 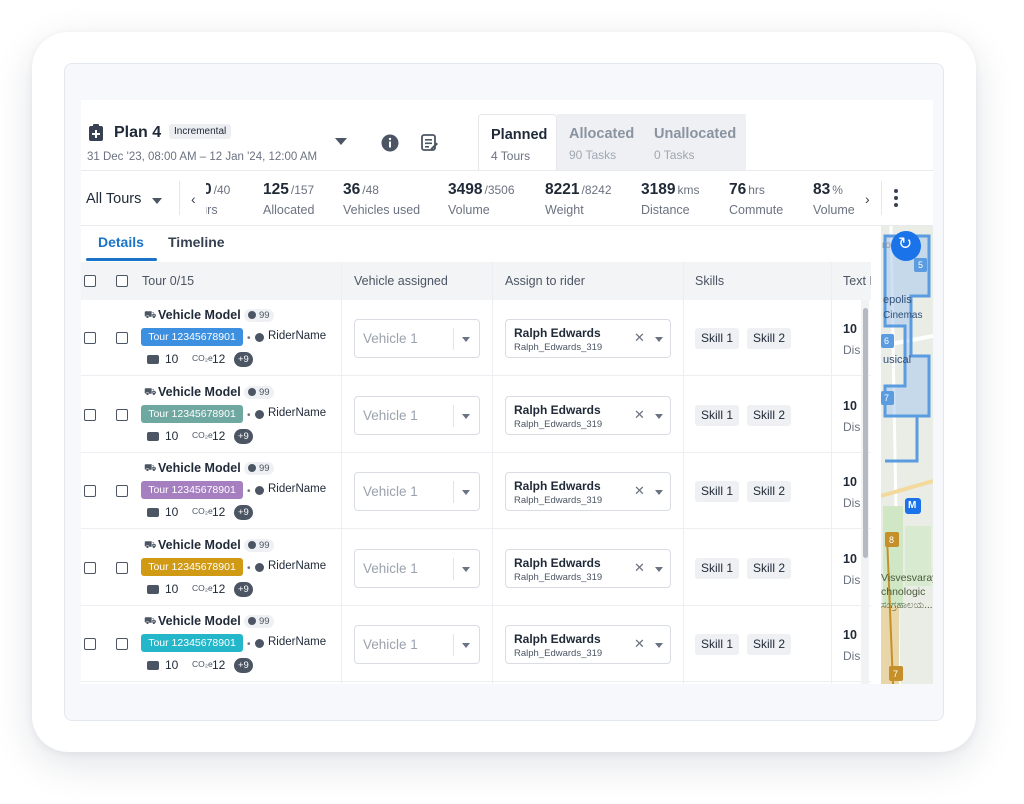 What do you see at coordinates (867, 199) in the screenshot?
I see `stats-next-arrow-icon: ›` at bounding box center [867, 199].